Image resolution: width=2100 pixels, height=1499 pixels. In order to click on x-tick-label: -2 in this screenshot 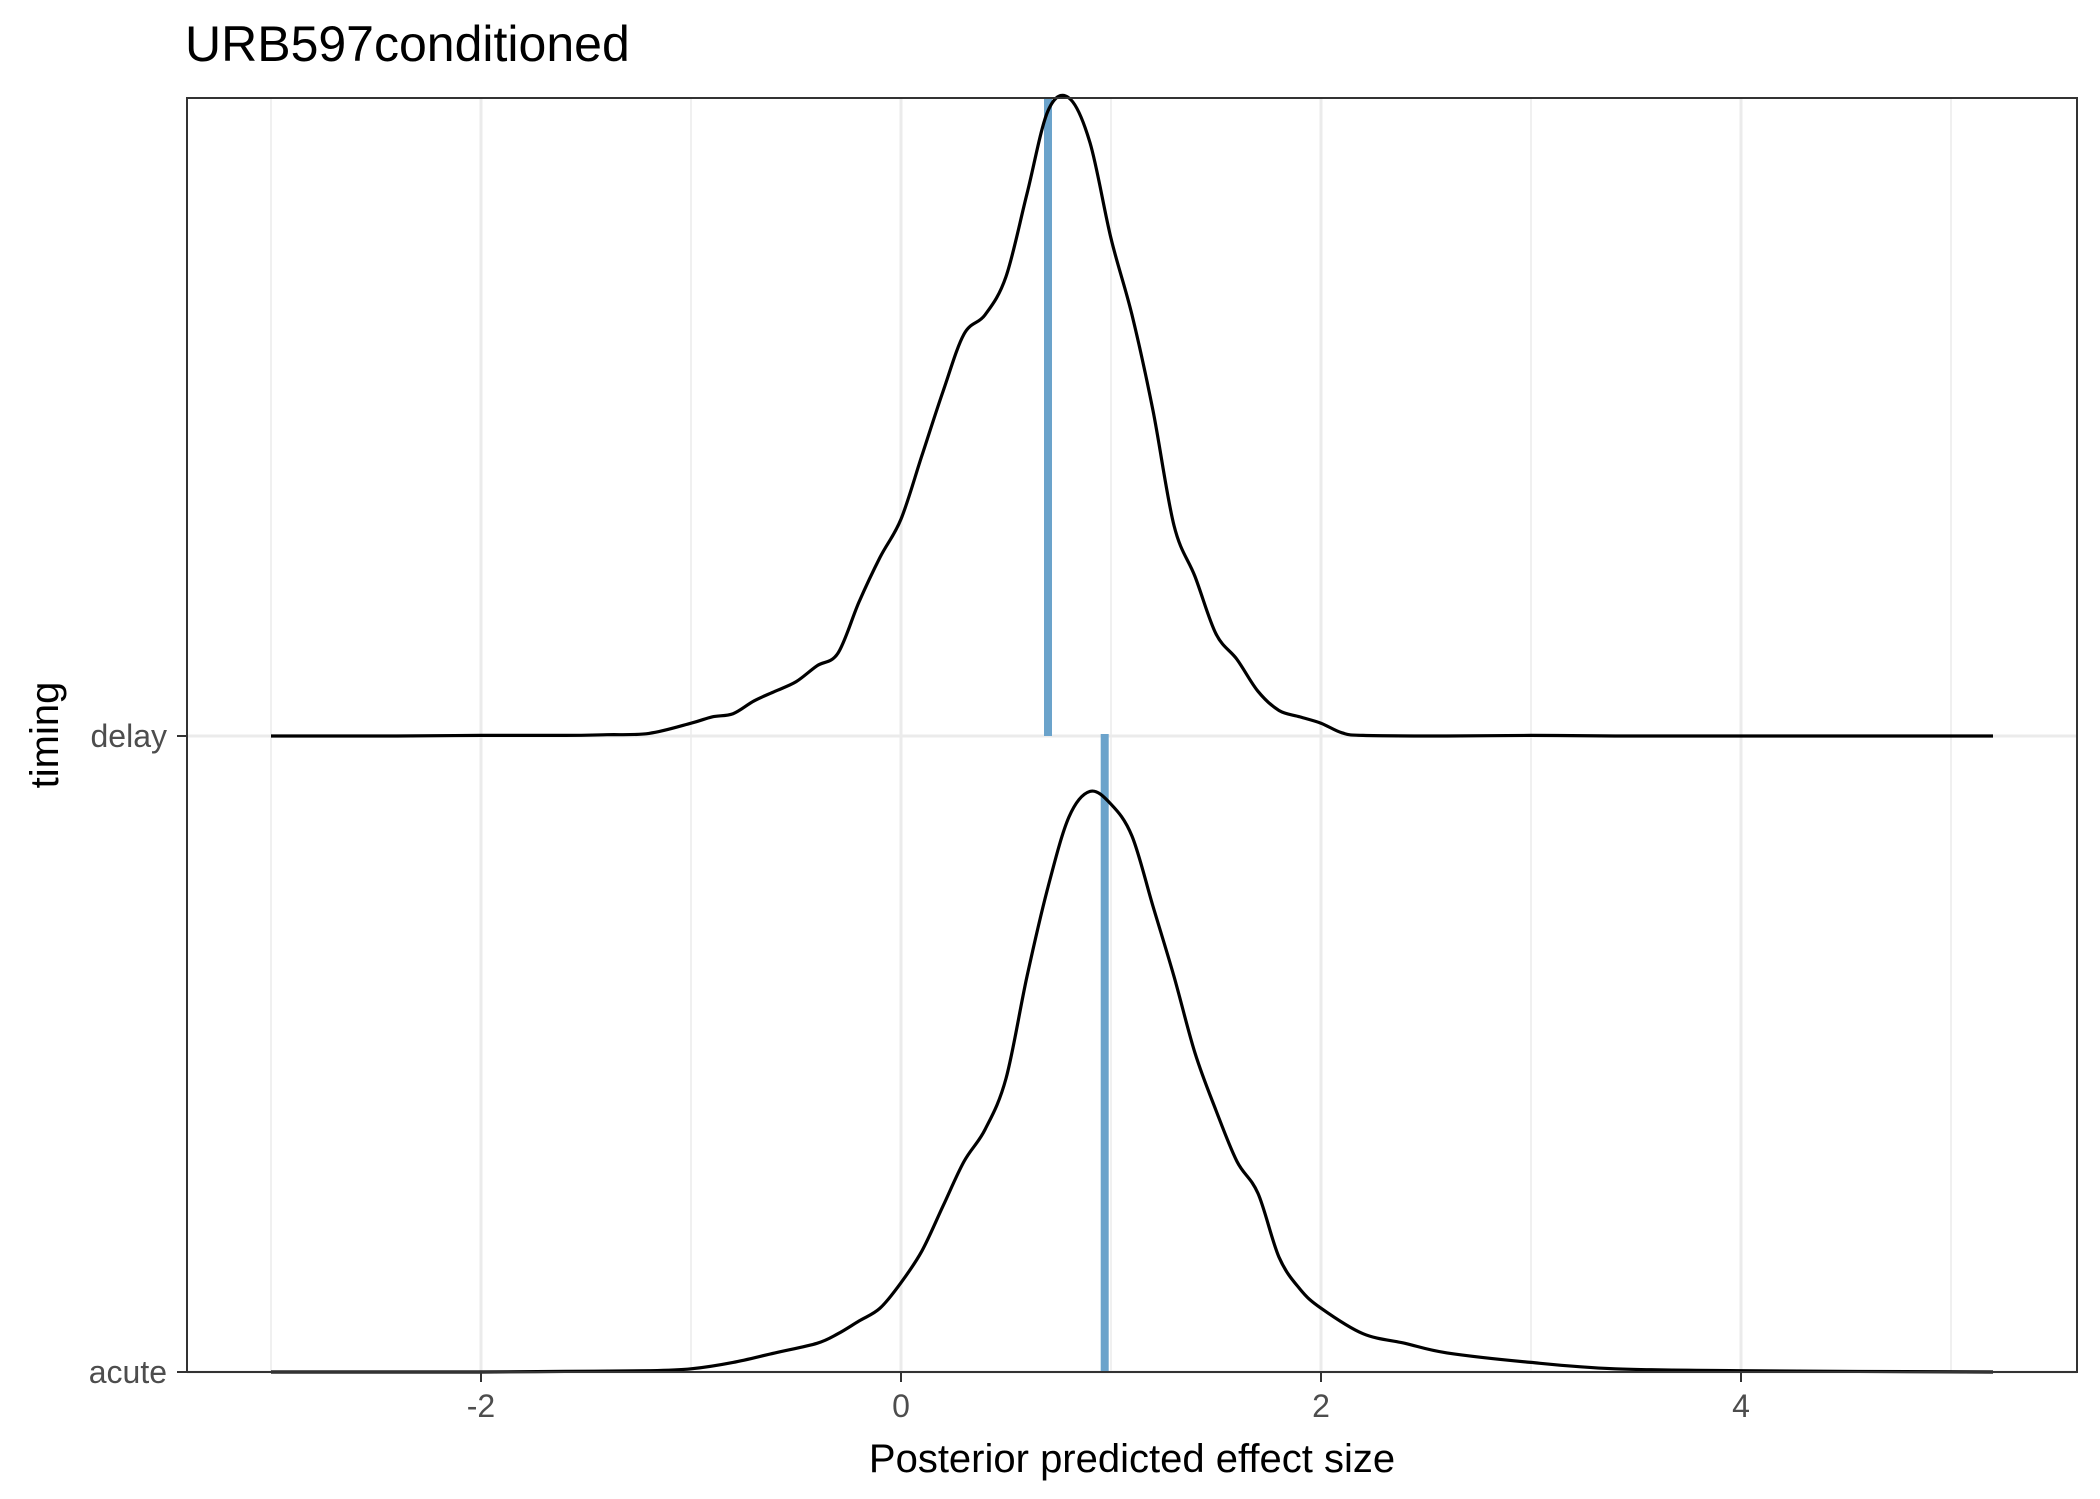, I will do `click(481, 1406)`.